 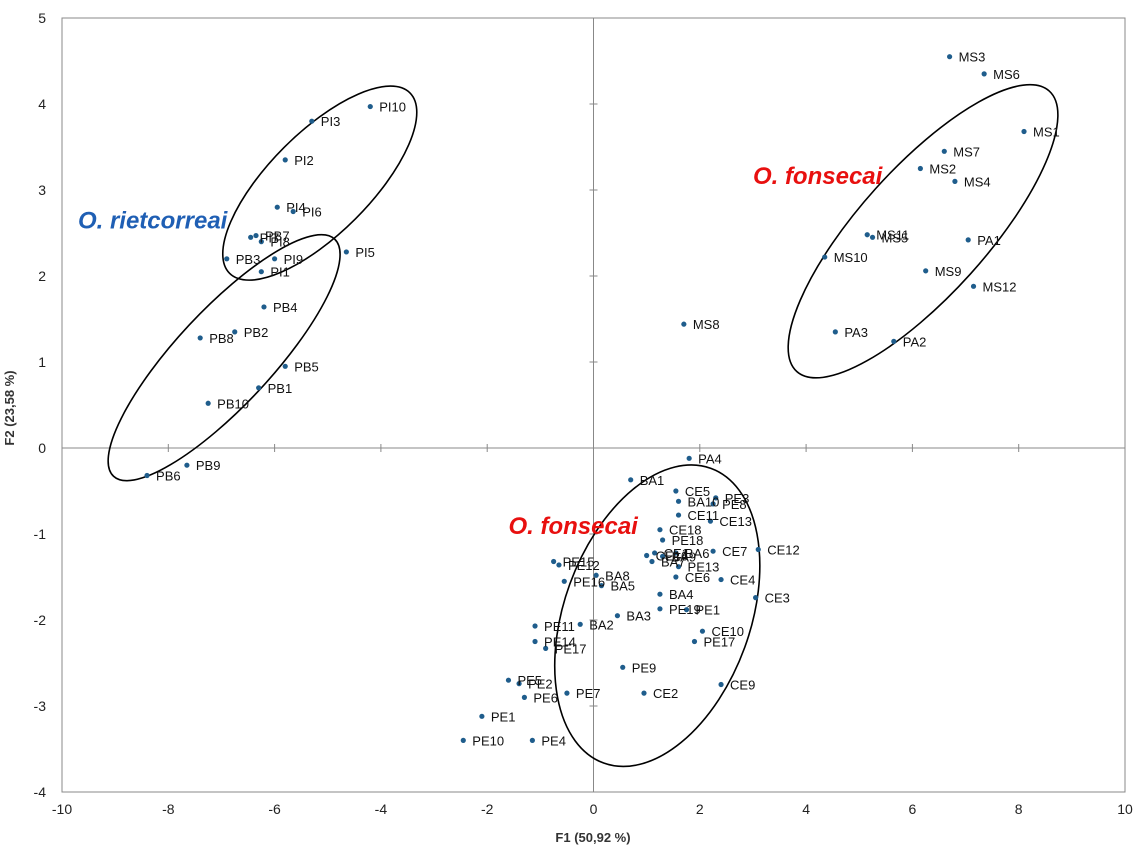 What do you see at coordinates (601, 624) in the screenshot?
I see `data-label: BA2` at bounding box center [601, 624].